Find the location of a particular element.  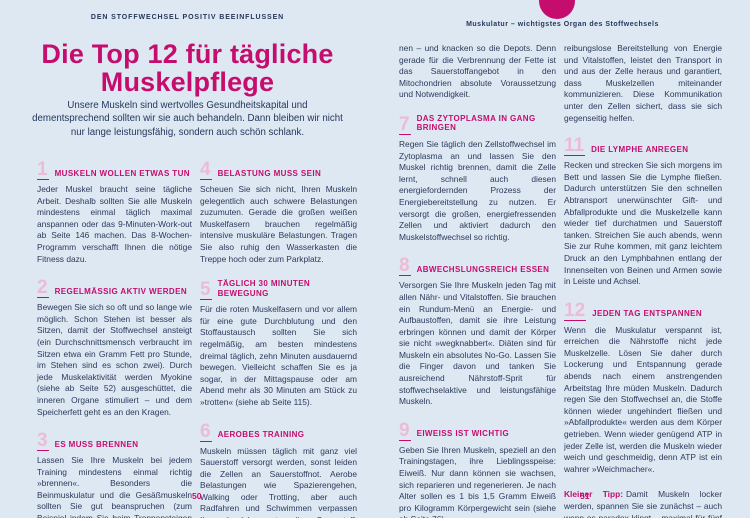

section-11-heading: DIE LYMPHE ANREGEN is located at coordinates (640, 149).